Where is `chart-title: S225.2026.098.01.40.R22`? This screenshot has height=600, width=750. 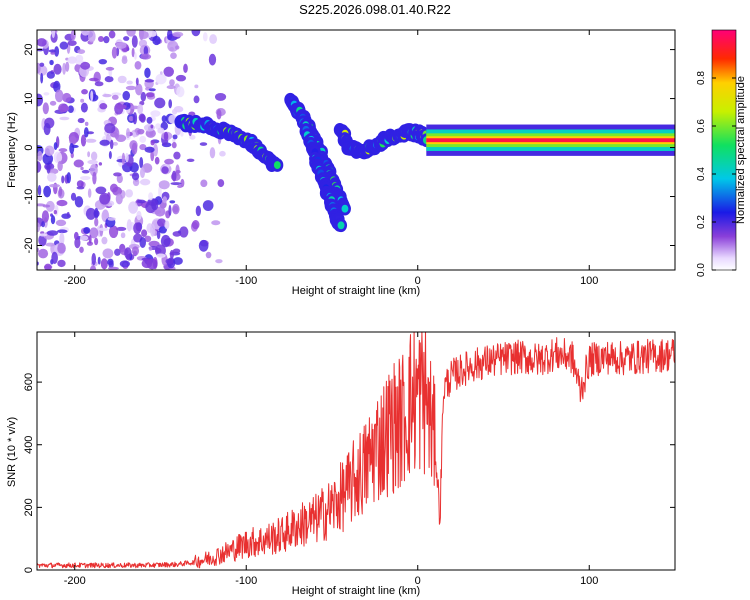 chart-title: S225.2026.098.01.40.R22 is located at coordinates (375, 9).